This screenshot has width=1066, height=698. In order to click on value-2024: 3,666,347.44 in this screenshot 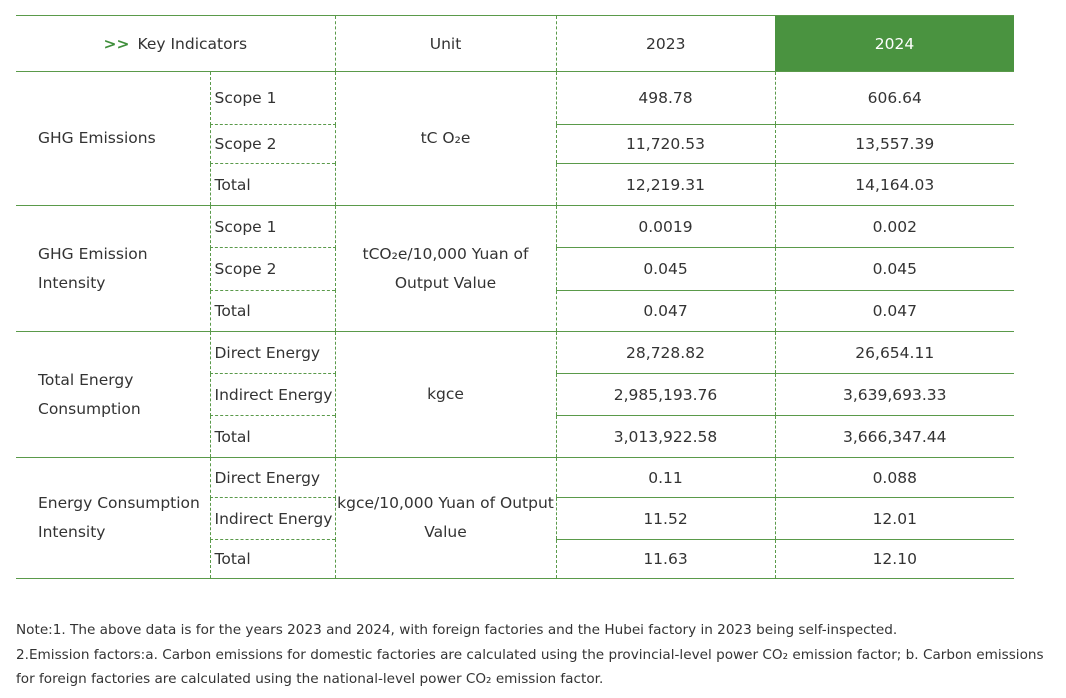, I will do `click(894, 436)`.